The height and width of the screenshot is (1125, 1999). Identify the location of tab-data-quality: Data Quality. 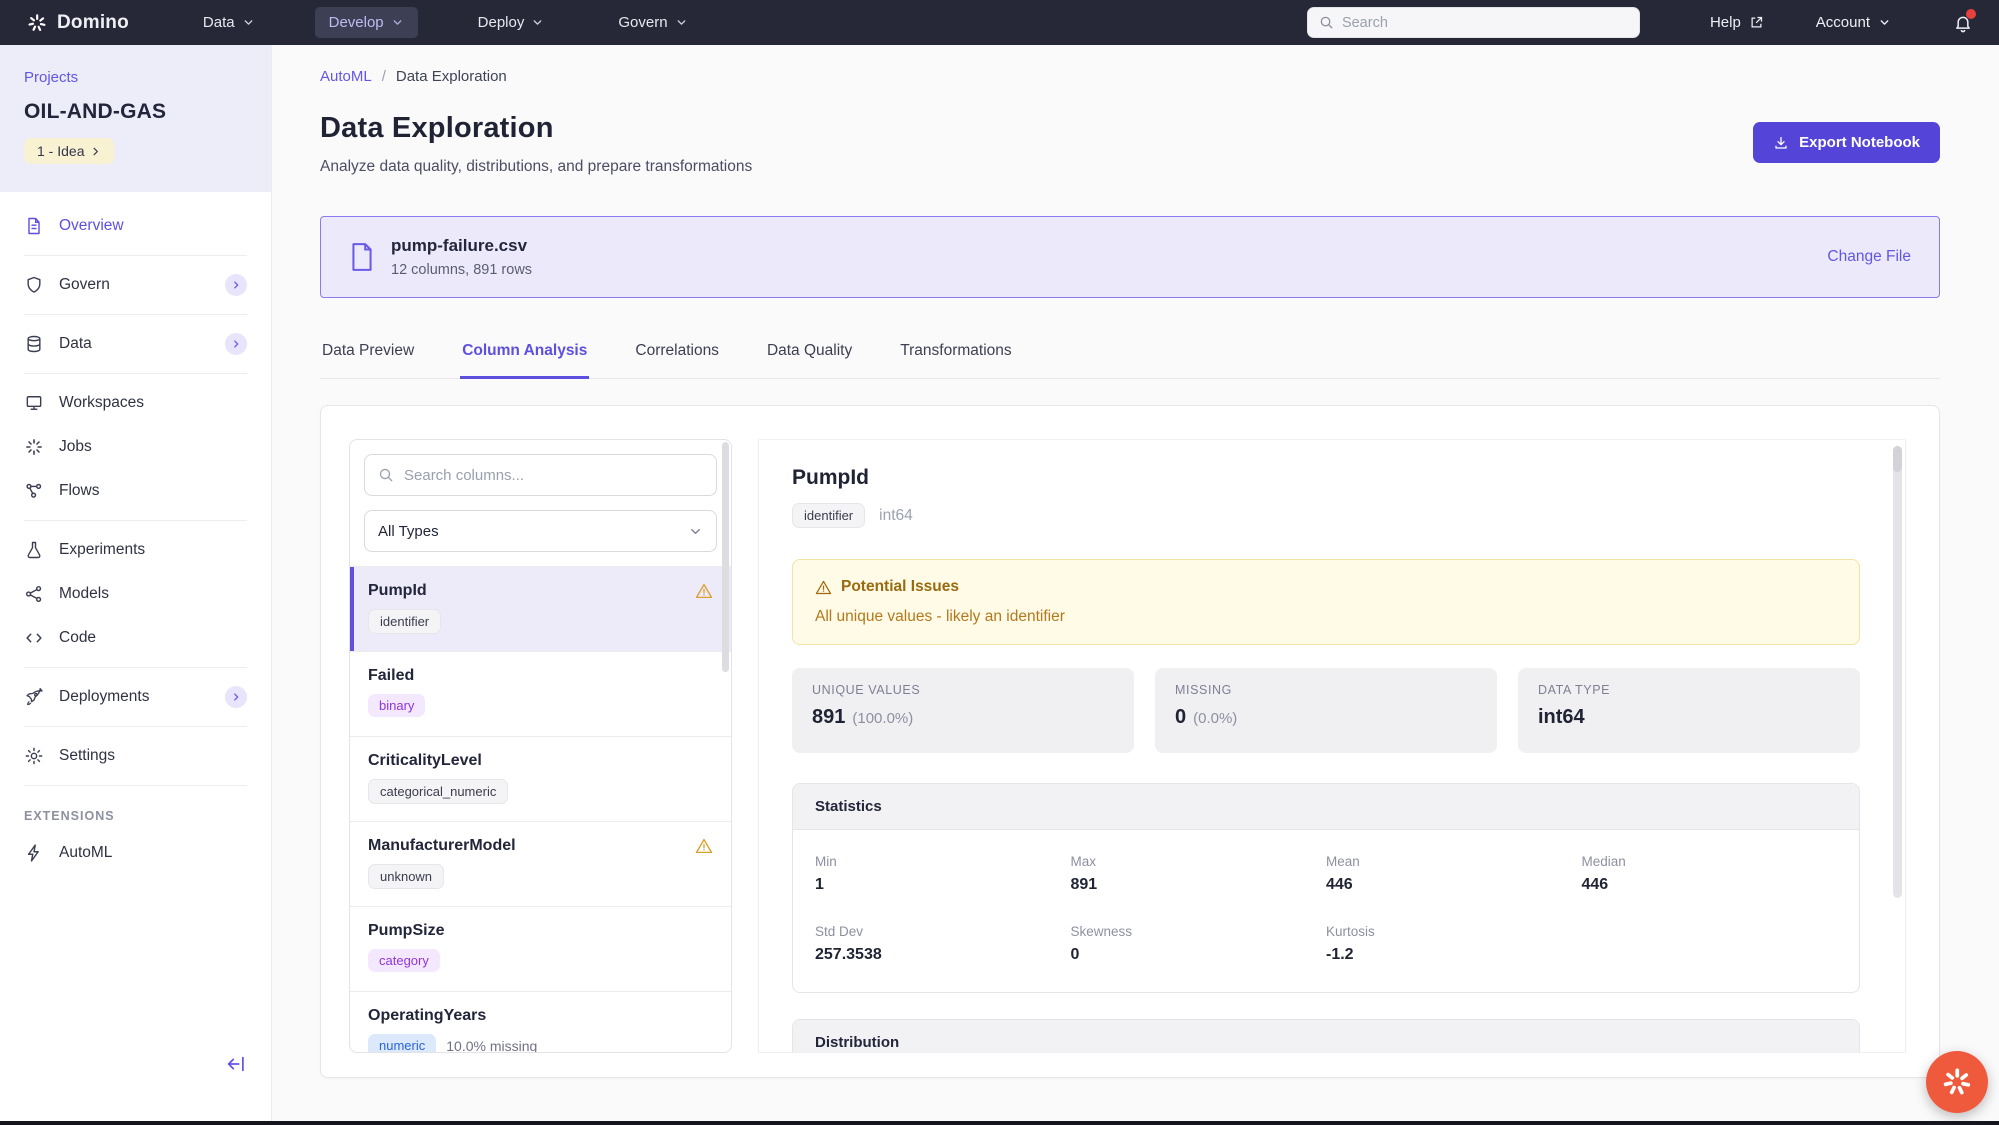
(809, 350).